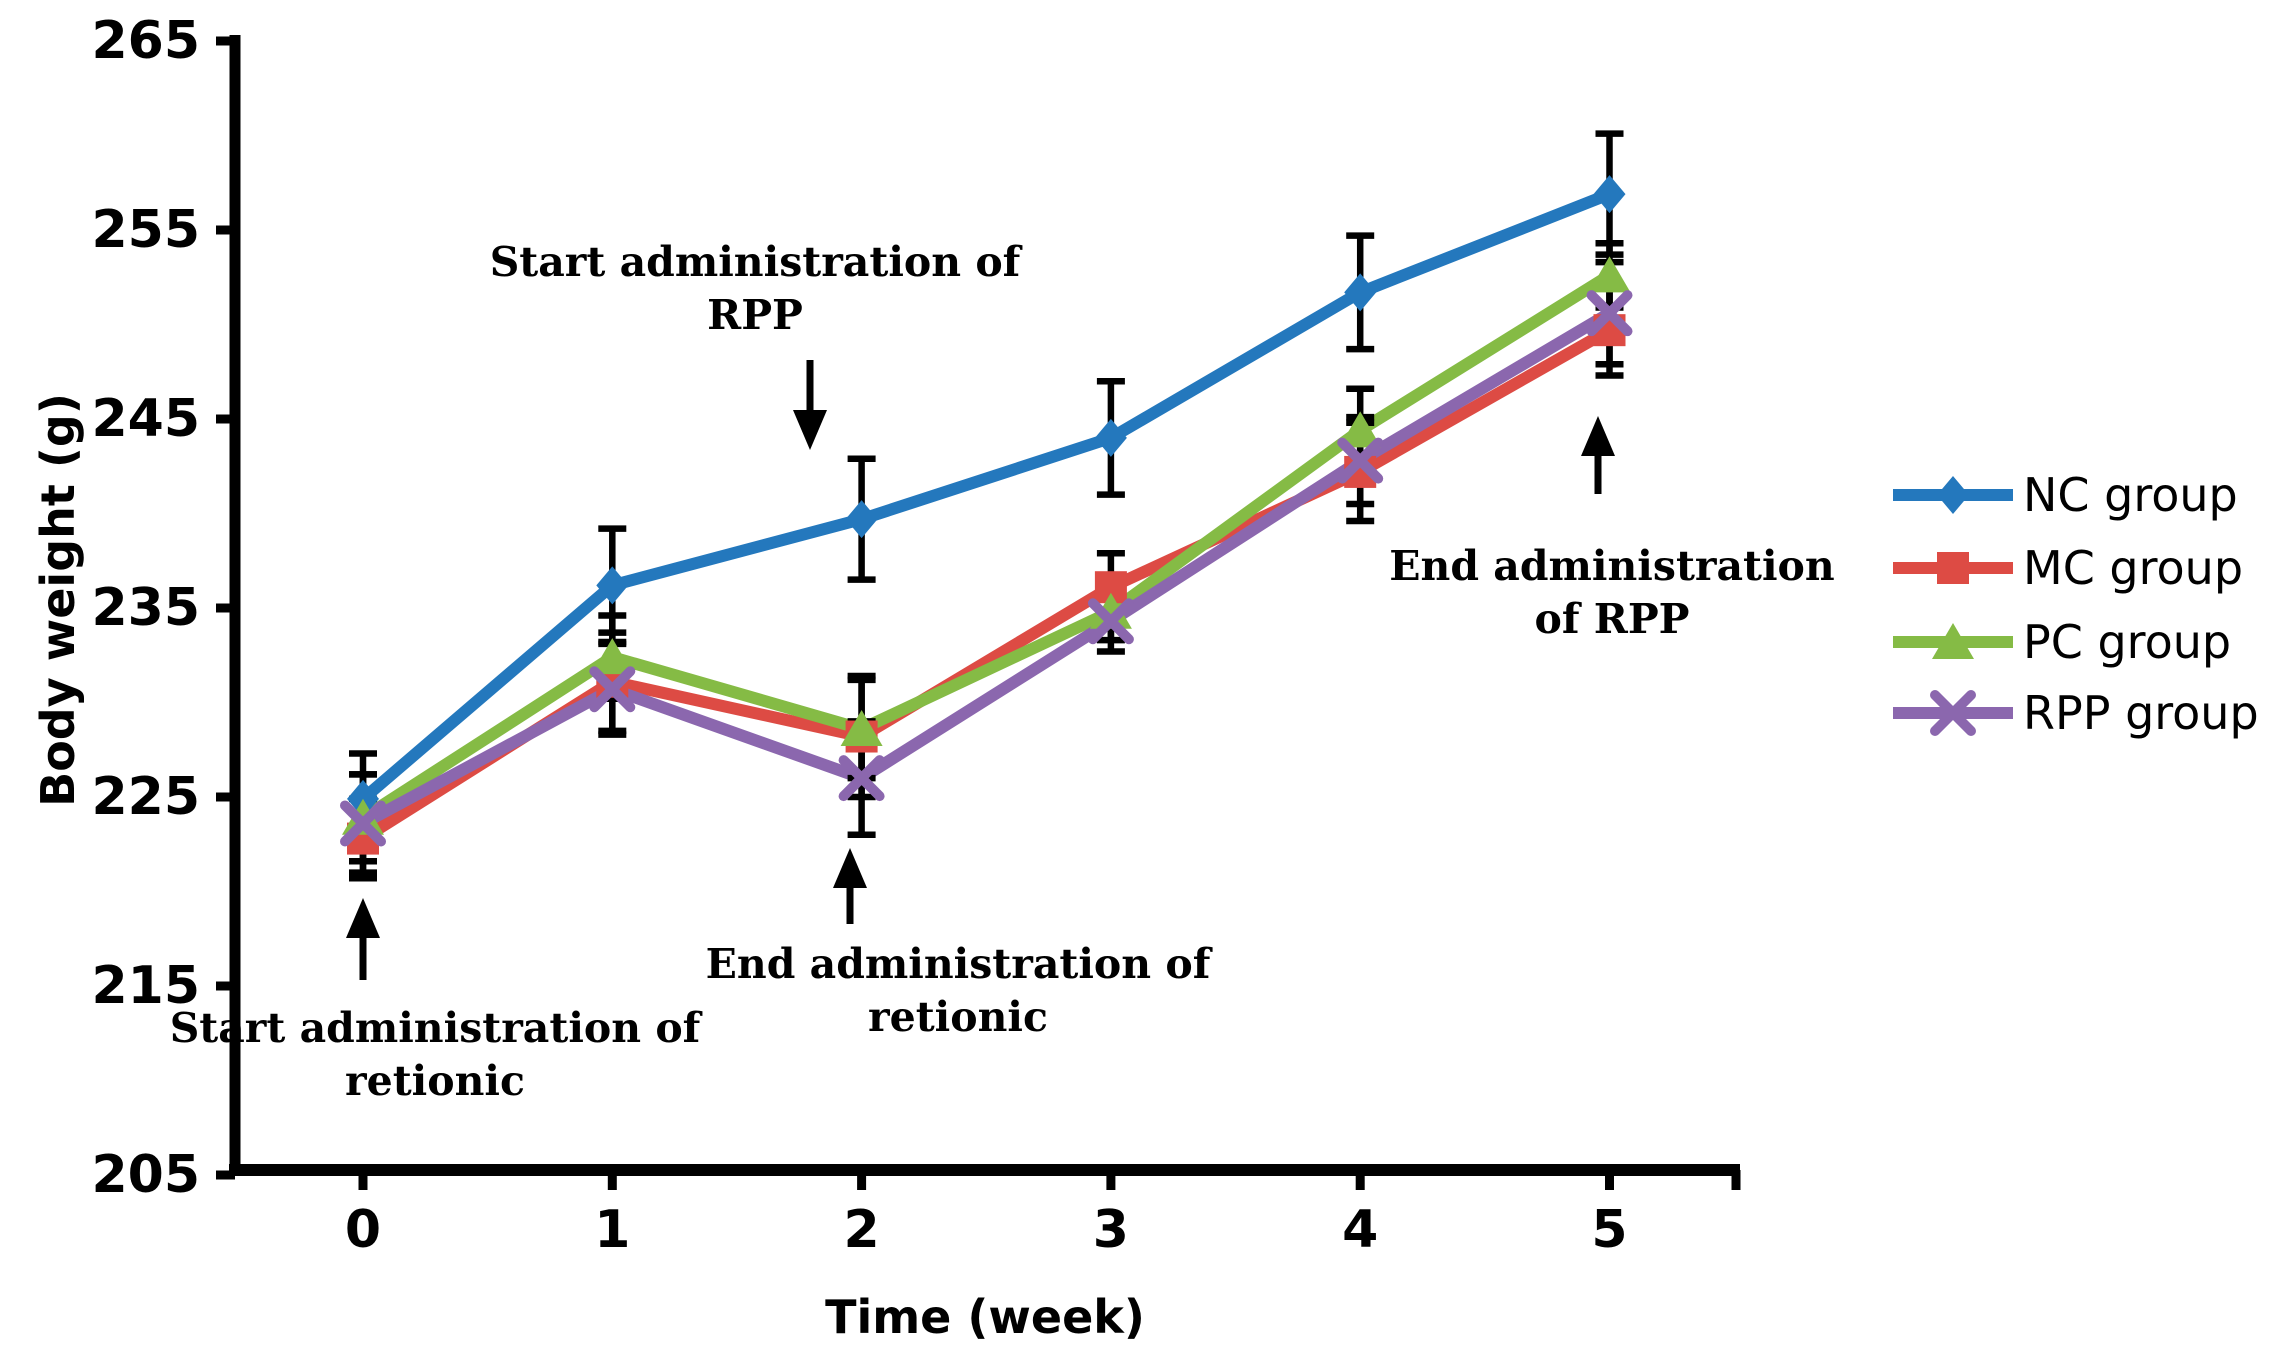  Describe the element at coordinates (58, 600) in the screenshot. I see `y-axis-title: Body weight (g)` at that location.